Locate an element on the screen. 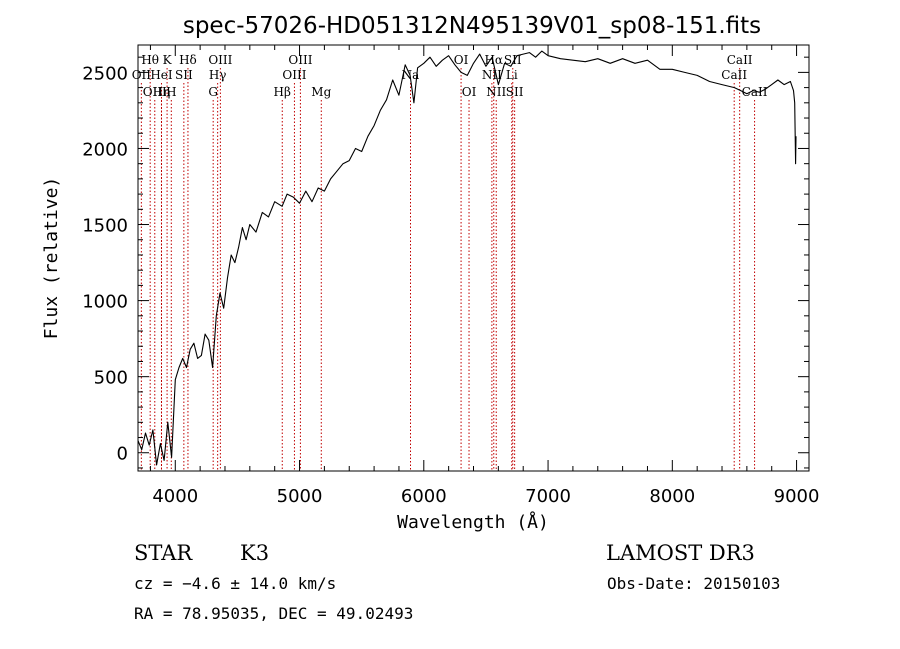  redshift-cz: cz = −4.6 ± 14.0 km/s is located at coordinates (235, 583).